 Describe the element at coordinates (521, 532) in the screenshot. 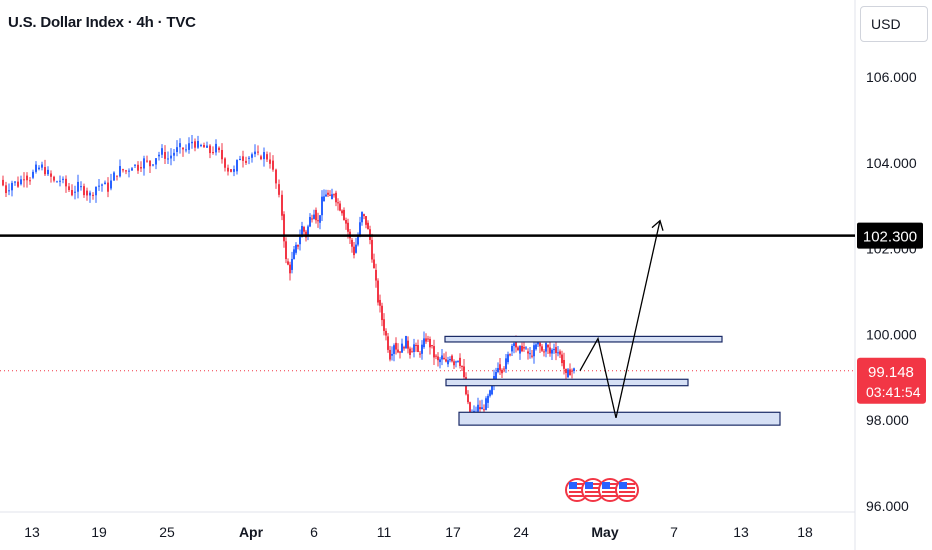

I see `x-tick-label: 24` at that location.